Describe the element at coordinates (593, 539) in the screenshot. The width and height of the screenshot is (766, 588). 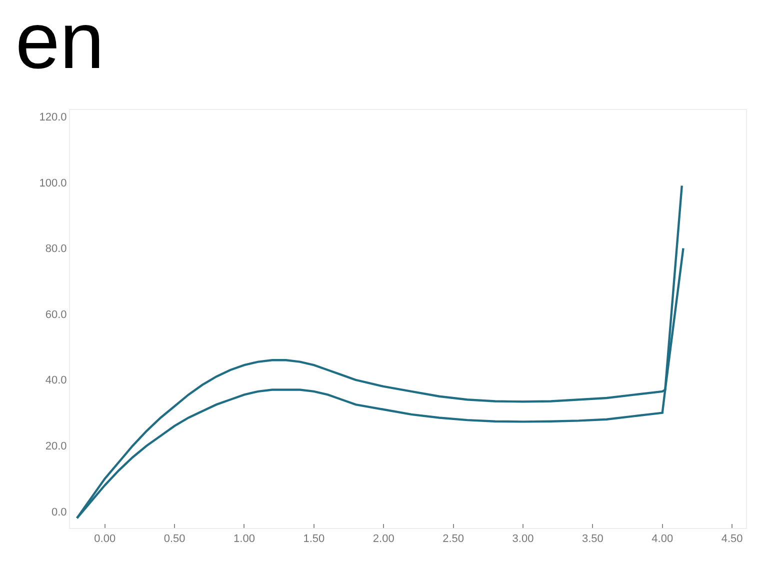
I see `x-tick-label: 3.50` at that location.